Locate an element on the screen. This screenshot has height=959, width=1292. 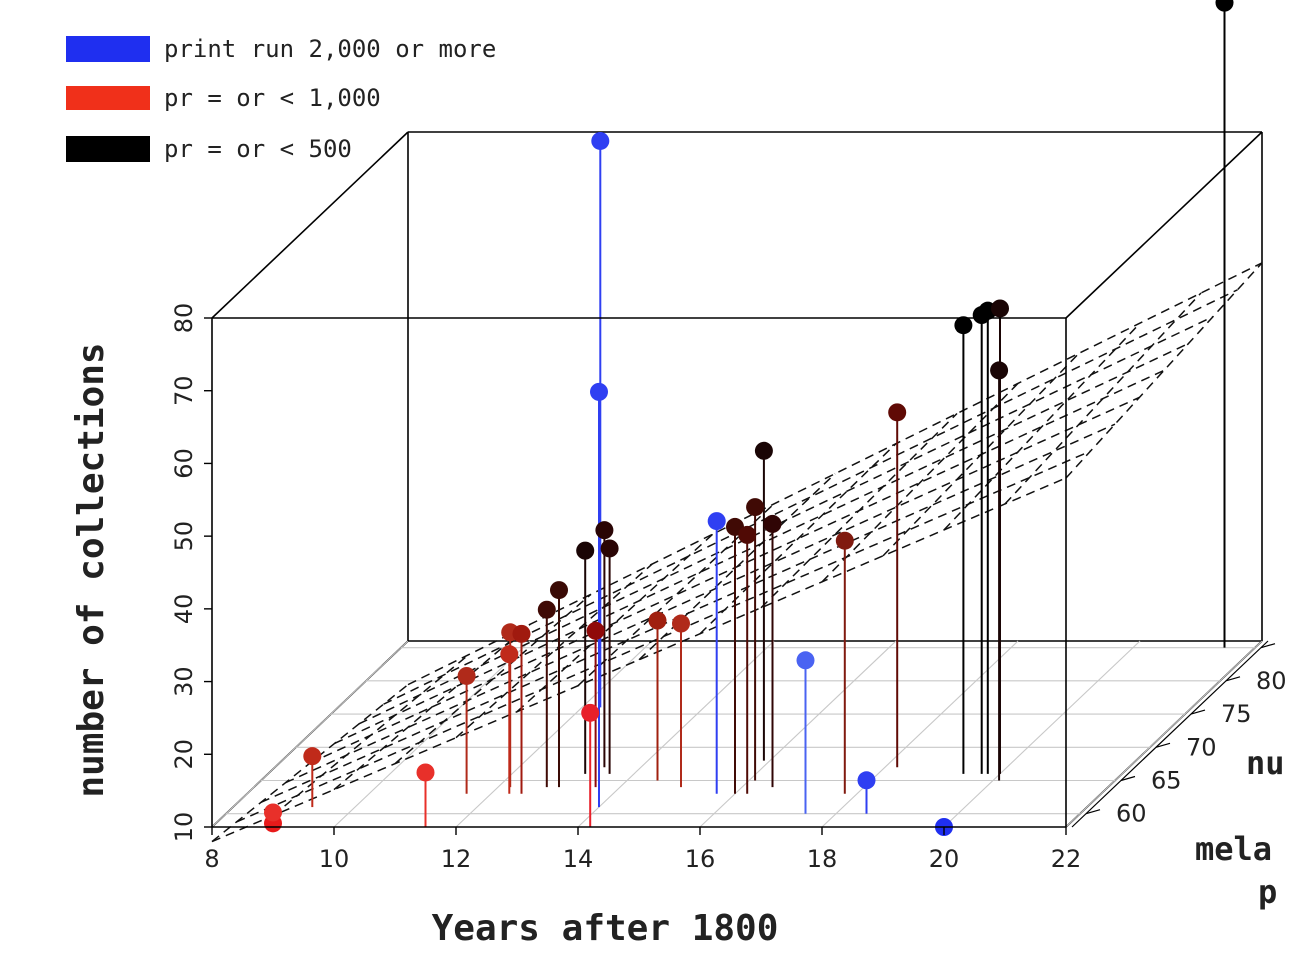
z-tick-label: 70 is located at coordinates (1201, 747).